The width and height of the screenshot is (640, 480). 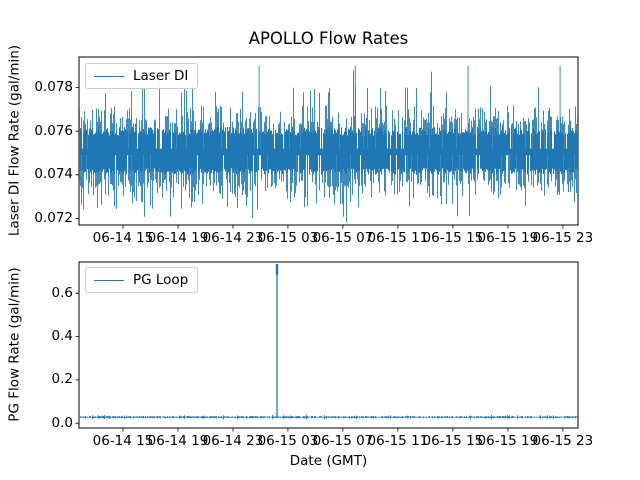 What do you see at coordinates (161, 280) in the screenshot?
I see `legend-label-pg-loop: PG Loop` at bounding box center [161, 280].